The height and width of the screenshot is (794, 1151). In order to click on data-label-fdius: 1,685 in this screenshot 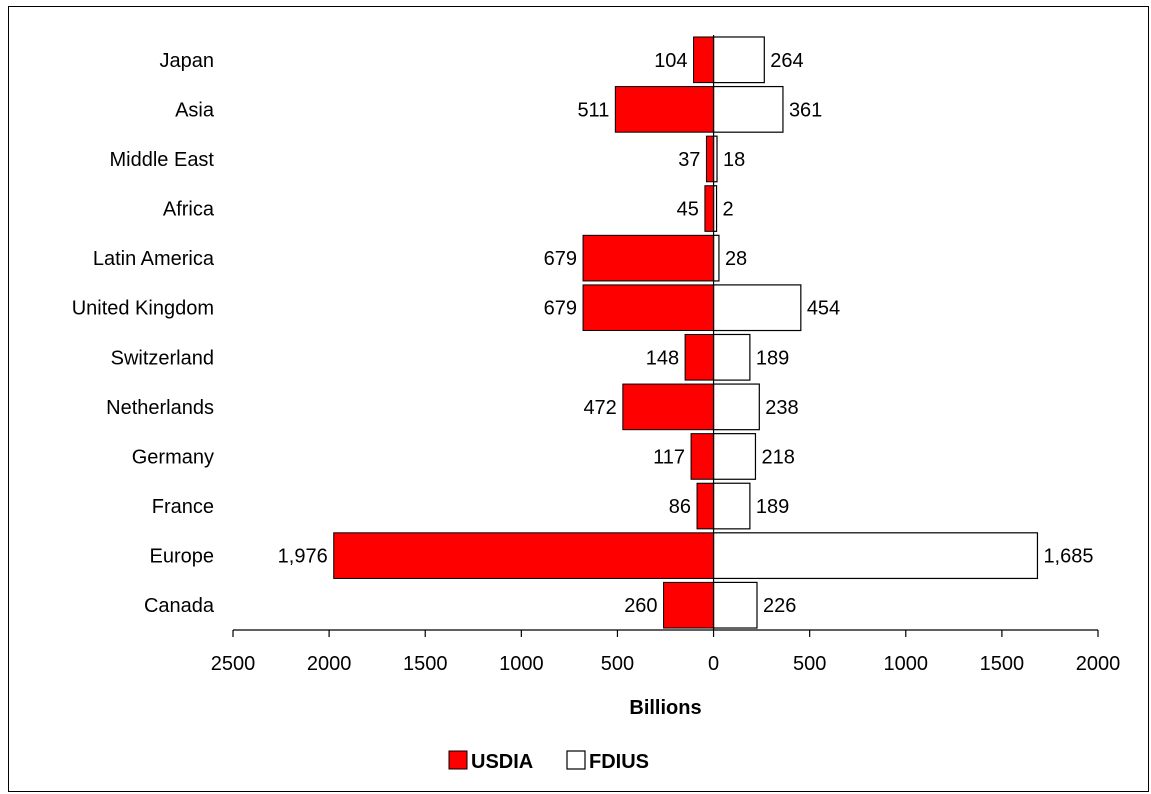, I will do `click(1068, 557)`.